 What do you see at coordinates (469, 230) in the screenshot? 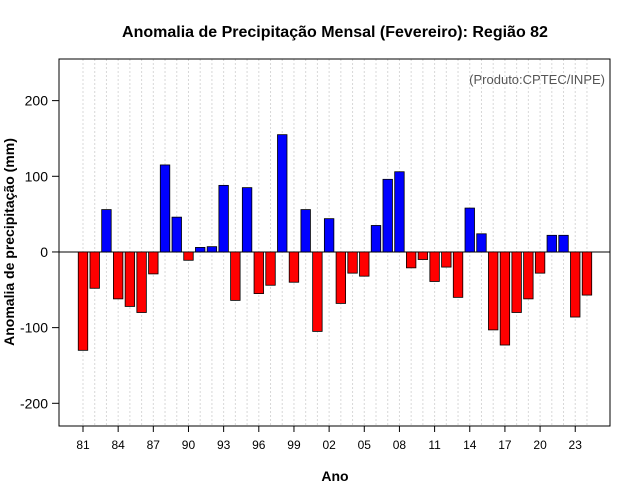
I see `bar-2014` at bounding box center [469, 230].